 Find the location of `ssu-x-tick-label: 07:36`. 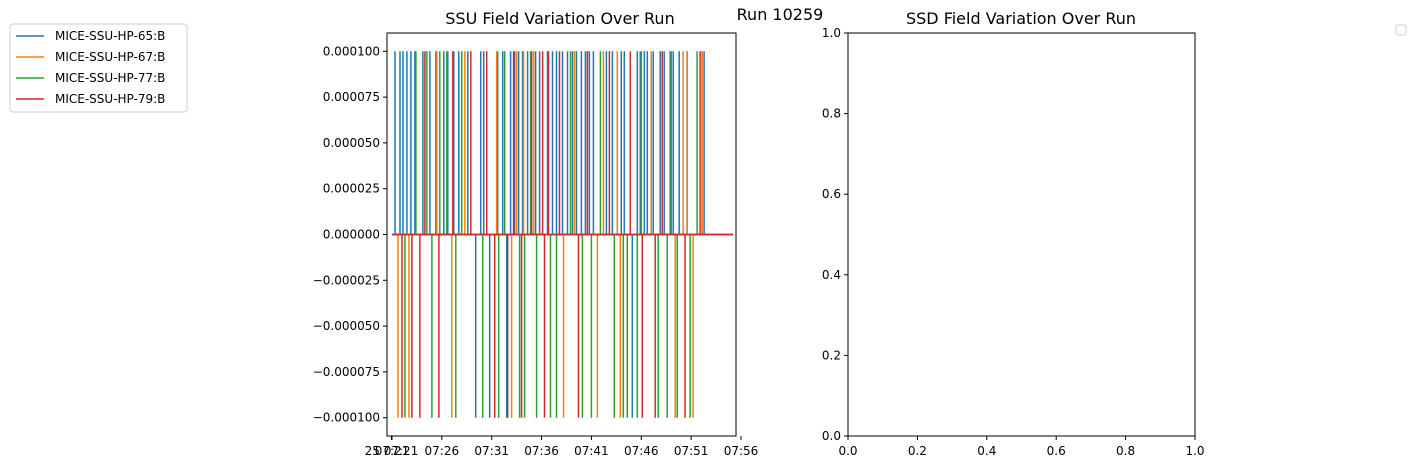

ssu-x-tick-label: 07:36 is located at coordinates (541, 451).